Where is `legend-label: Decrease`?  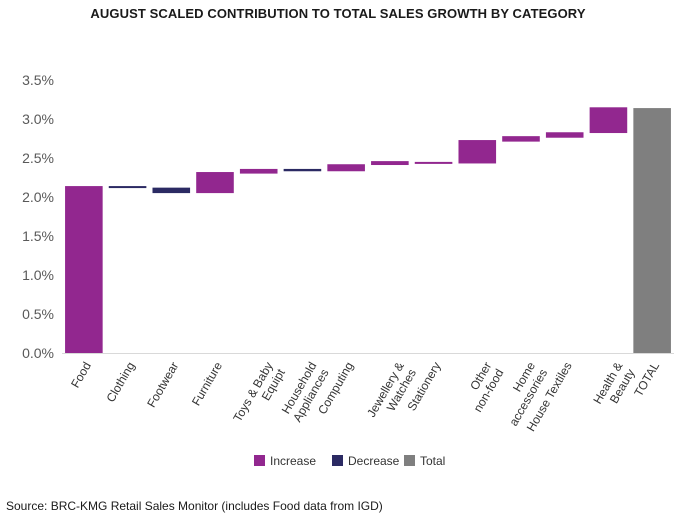 legend-label: Decrease is located at coordinates (374, 461).